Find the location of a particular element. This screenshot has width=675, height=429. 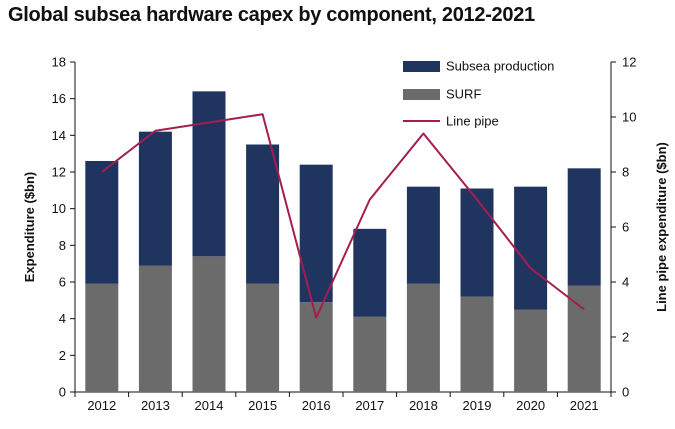

x-tick-label: 2019 is located at coordinates (477, 405).